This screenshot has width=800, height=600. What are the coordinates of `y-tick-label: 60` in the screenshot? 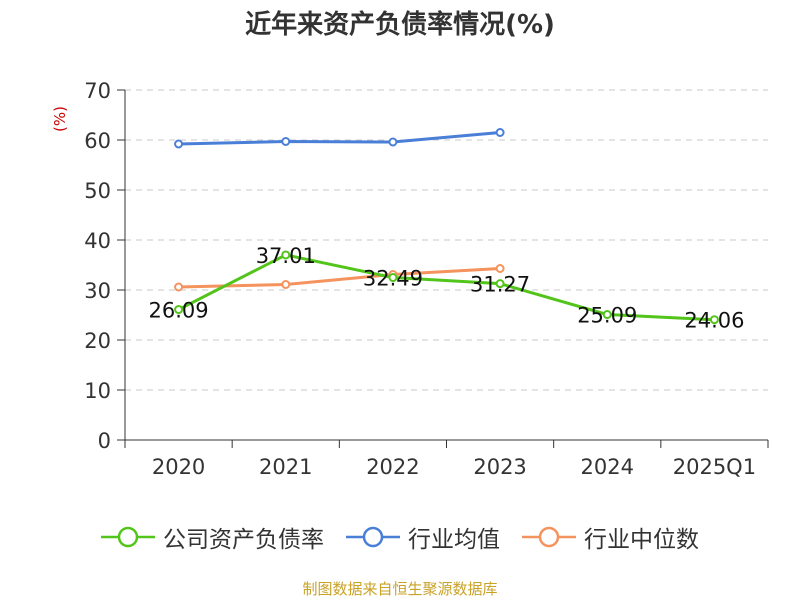 It's located at (97, 141).